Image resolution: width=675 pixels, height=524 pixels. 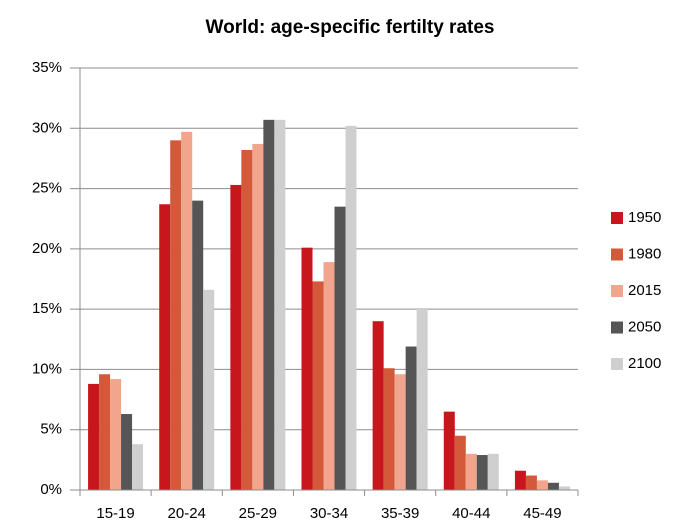 I want to click on y-tick-label: 20%, so click(x=47, y=248).